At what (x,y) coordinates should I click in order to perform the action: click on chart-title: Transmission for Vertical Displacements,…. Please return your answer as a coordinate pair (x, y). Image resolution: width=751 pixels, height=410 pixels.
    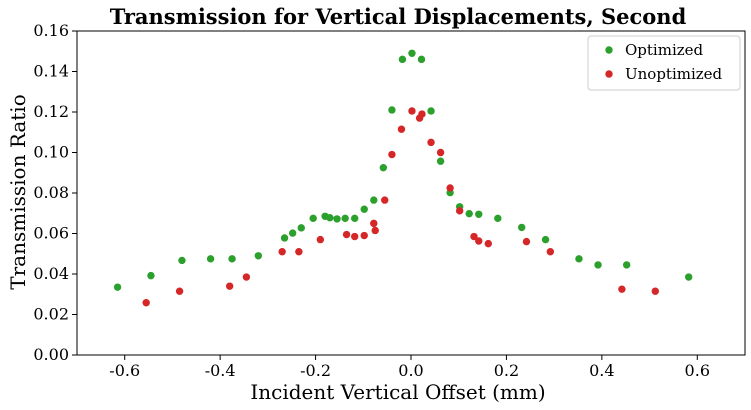
    Looking at the image, I should click on (398, 16).